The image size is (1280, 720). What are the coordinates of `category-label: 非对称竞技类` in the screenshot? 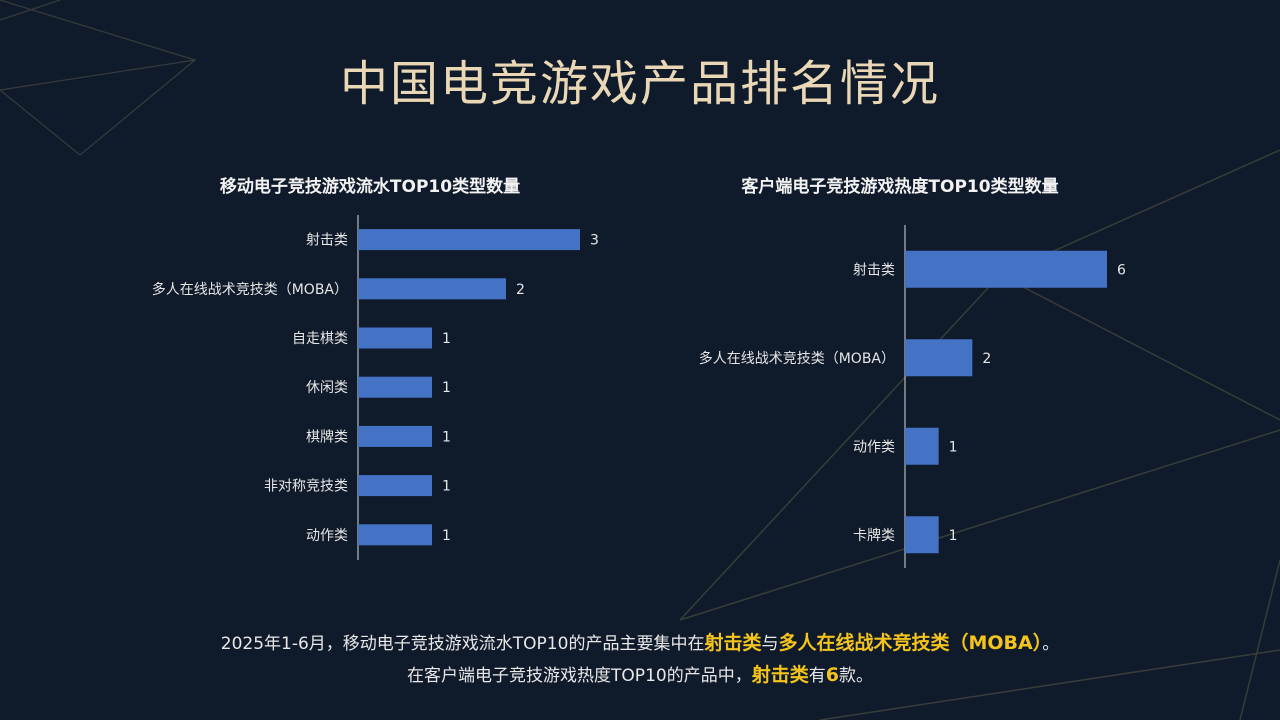 It's located at (306, 486).